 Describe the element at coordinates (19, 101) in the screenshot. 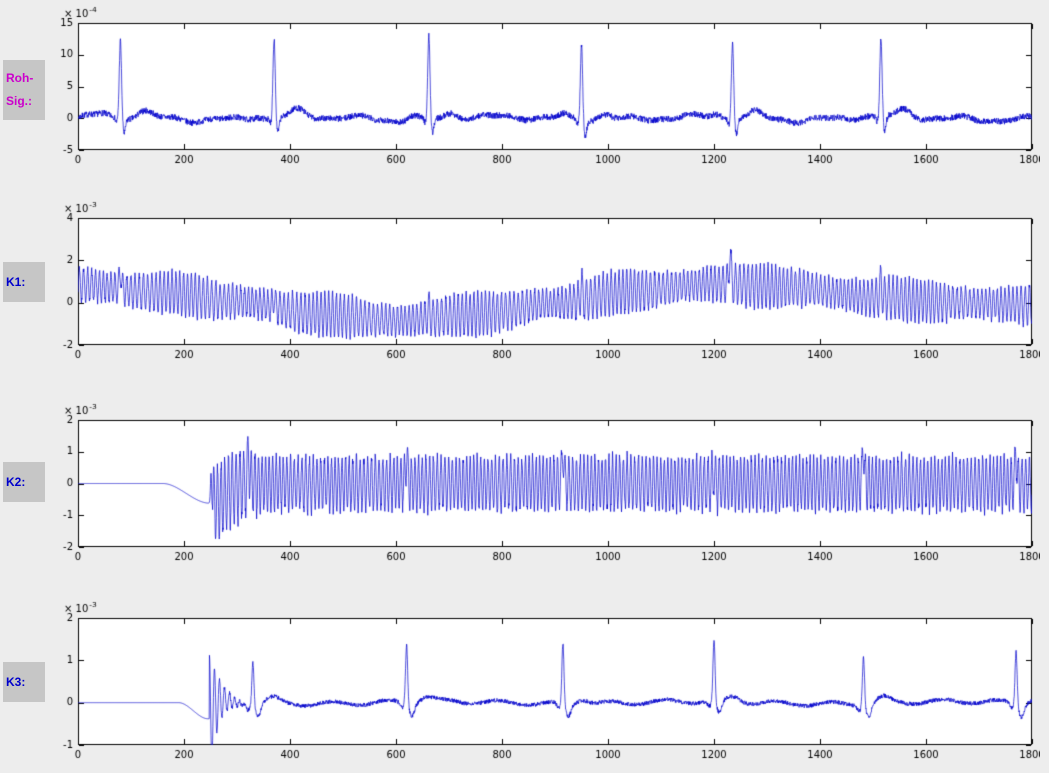

I see `signal-label-rohsig-line2: Sig.:` at that location.